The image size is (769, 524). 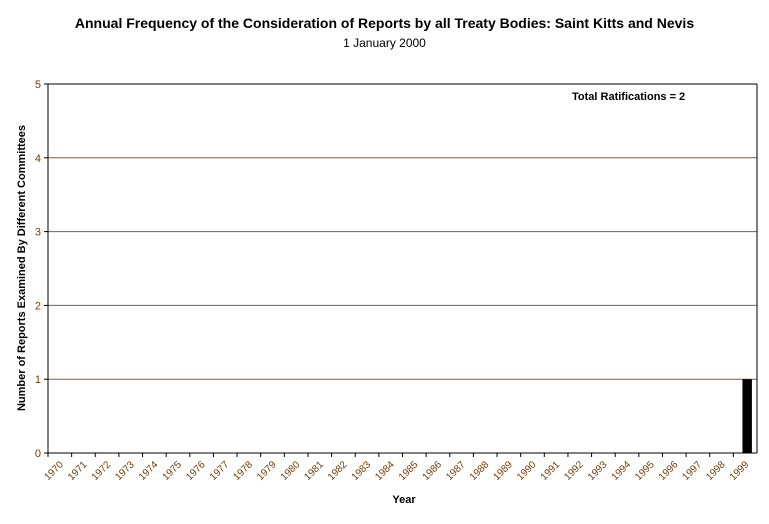 What do you see at coordinates (693, 471) in the screenshot?
I see `x-tick-label: 1997` at bounding box center [693, 471].